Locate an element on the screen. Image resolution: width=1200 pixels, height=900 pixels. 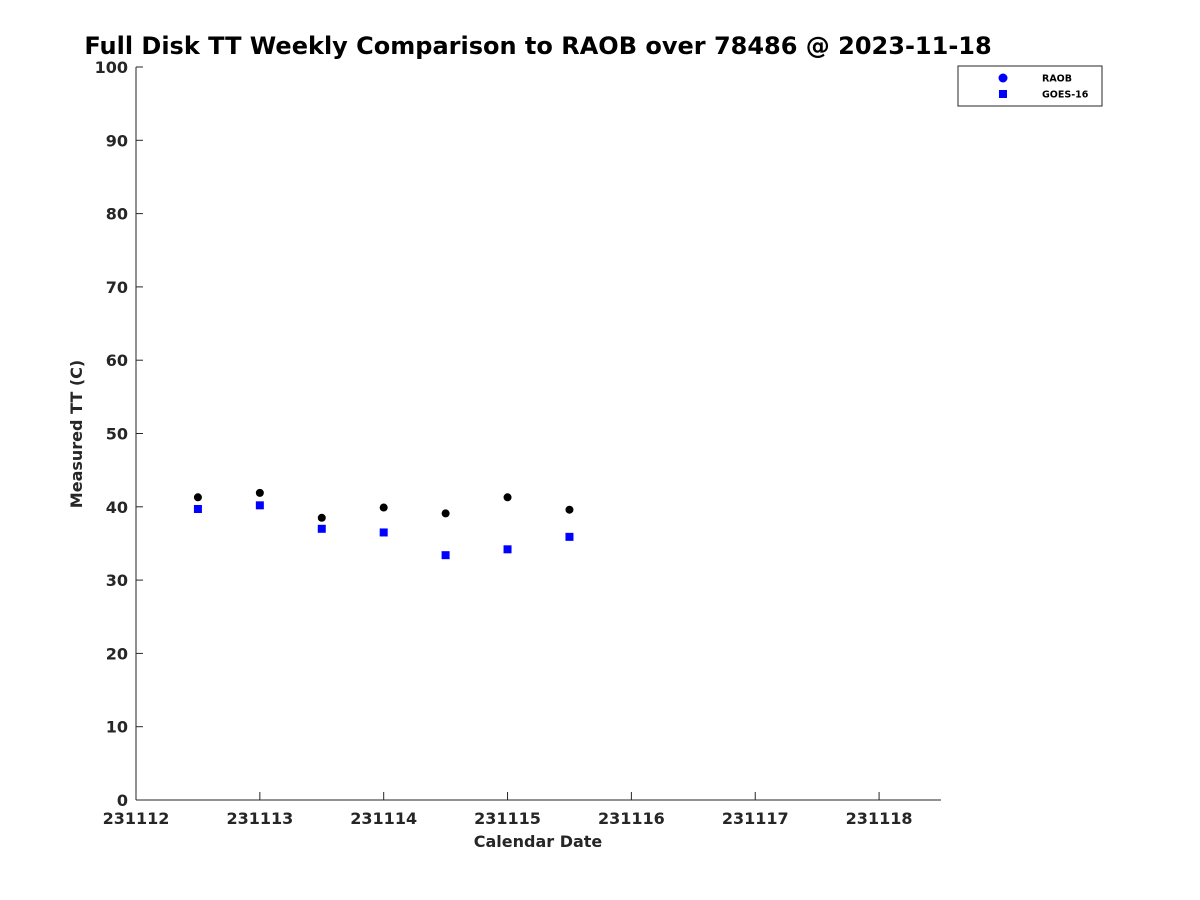
y-axis-ticks: 0 10 20 30 40 50 60 70 80 90 100 is located at coordinates (119, 434).